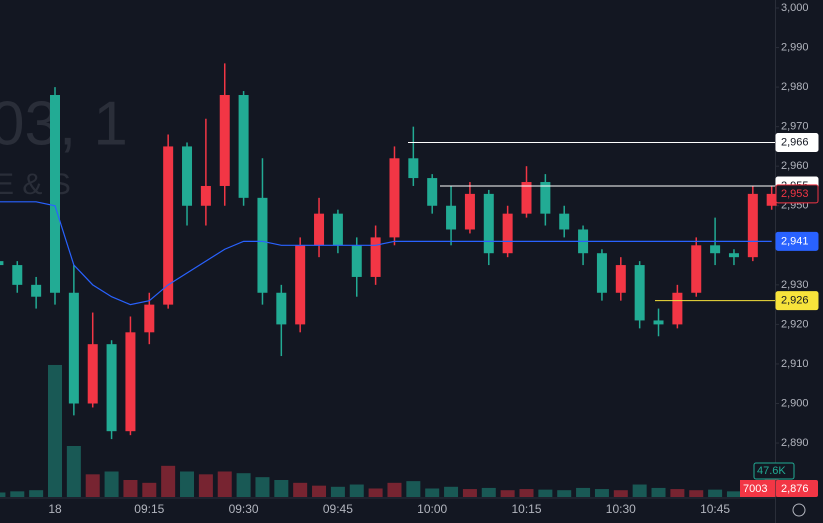 The height and width of the screenshot is (523, 823). What do you see at coordinates (795, 403) in the screenshot?
I see `y-tick-label: 2,900` at bounding box center [795, 403].